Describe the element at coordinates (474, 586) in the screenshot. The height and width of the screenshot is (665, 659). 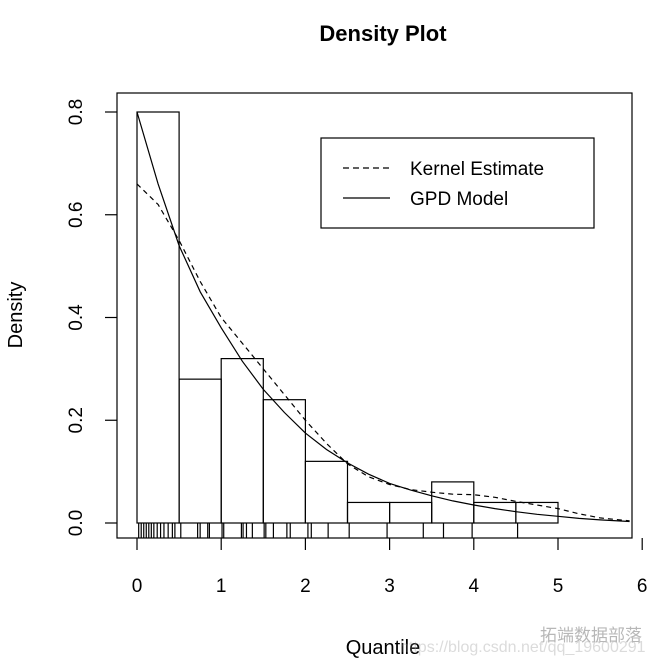
I see `x-tick-label: 4` at that location.